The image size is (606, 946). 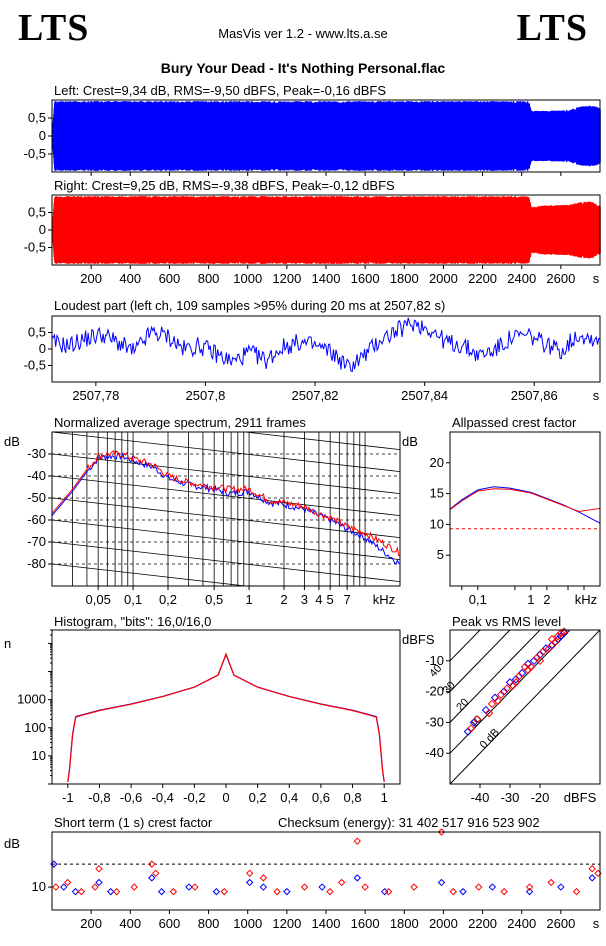 I want to click on left-waveform-signal, so click(x=326, y=136).